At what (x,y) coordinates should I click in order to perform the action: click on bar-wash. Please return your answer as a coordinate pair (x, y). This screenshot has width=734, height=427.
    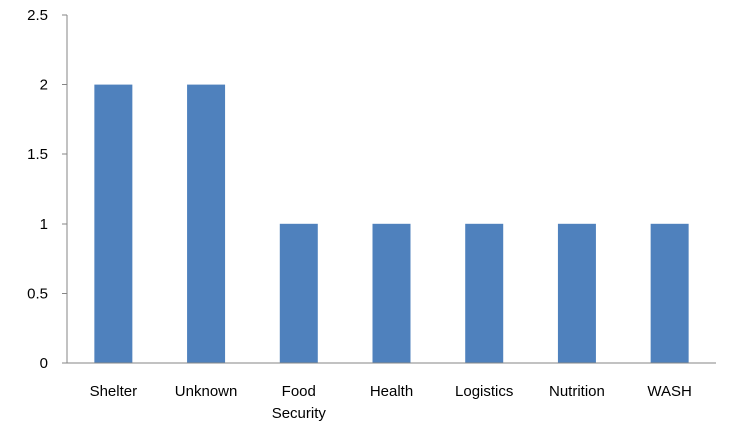
    Looking at the image, I should click on (669, 293).